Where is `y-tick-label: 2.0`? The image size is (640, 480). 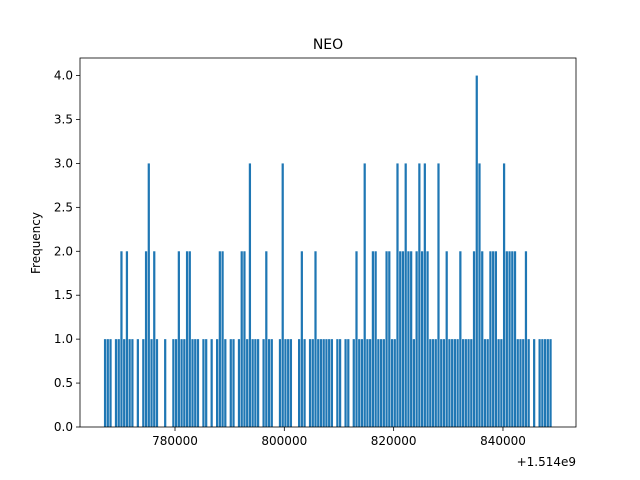 y-tick-label: 2.0 is located at coordinates (63, 251).